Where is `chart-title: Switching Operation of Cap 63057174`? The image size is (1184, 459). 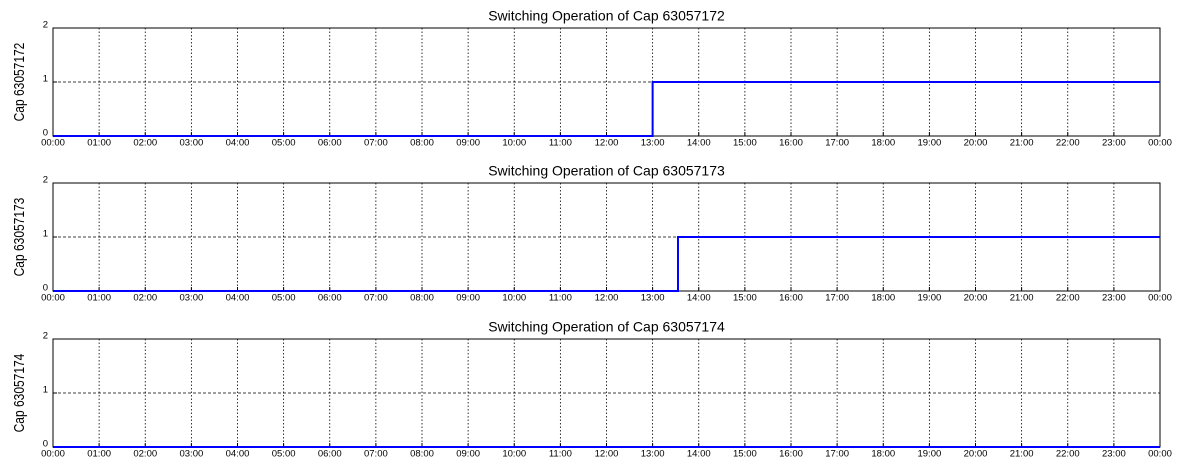
chart-title: Switching Operation of Cap 63057174 is located at coordinates (606, 327).